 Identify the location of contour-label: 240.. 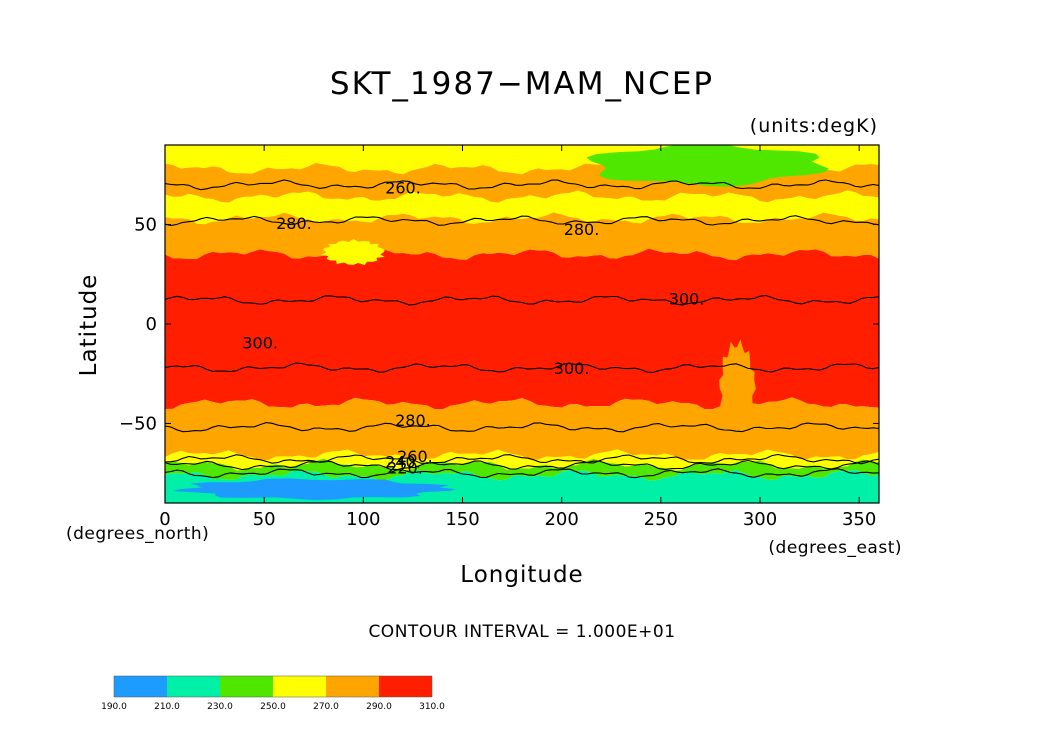
(403, 462).